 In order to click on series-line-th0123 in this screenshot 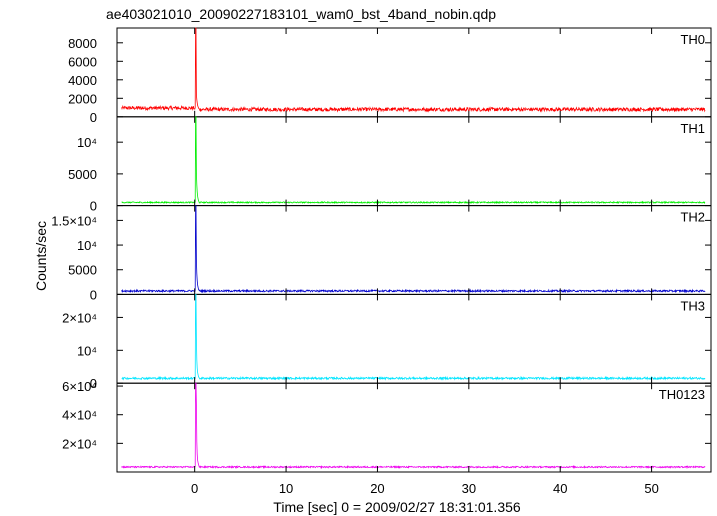, I will do `click(413, 426)`.